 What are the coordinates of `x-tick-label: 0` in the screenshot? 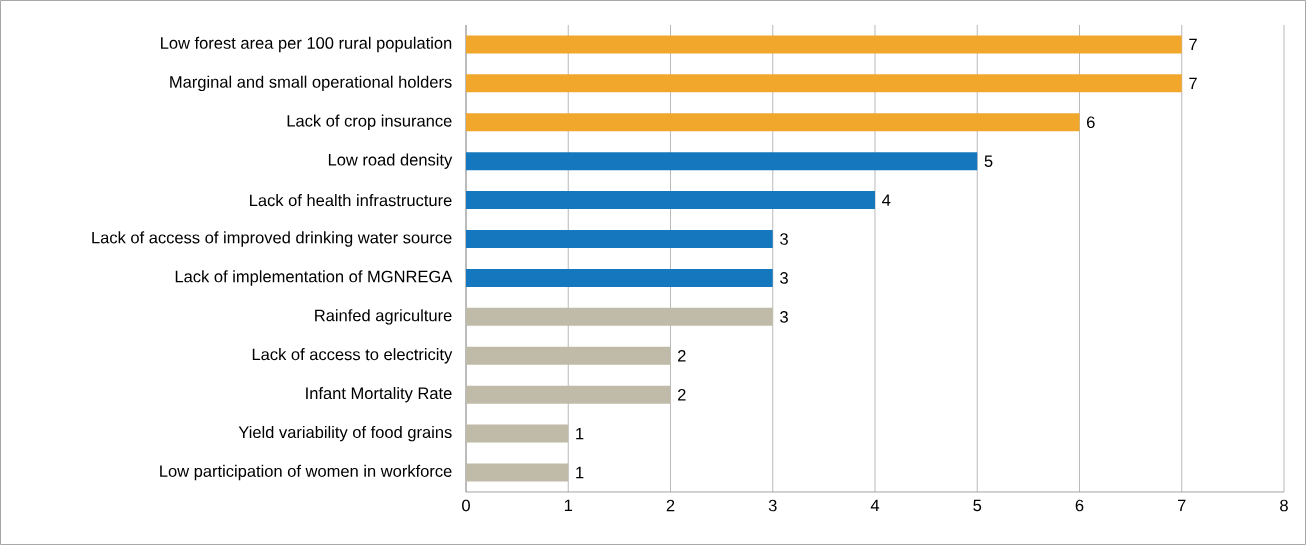 It's located at (466, 505).